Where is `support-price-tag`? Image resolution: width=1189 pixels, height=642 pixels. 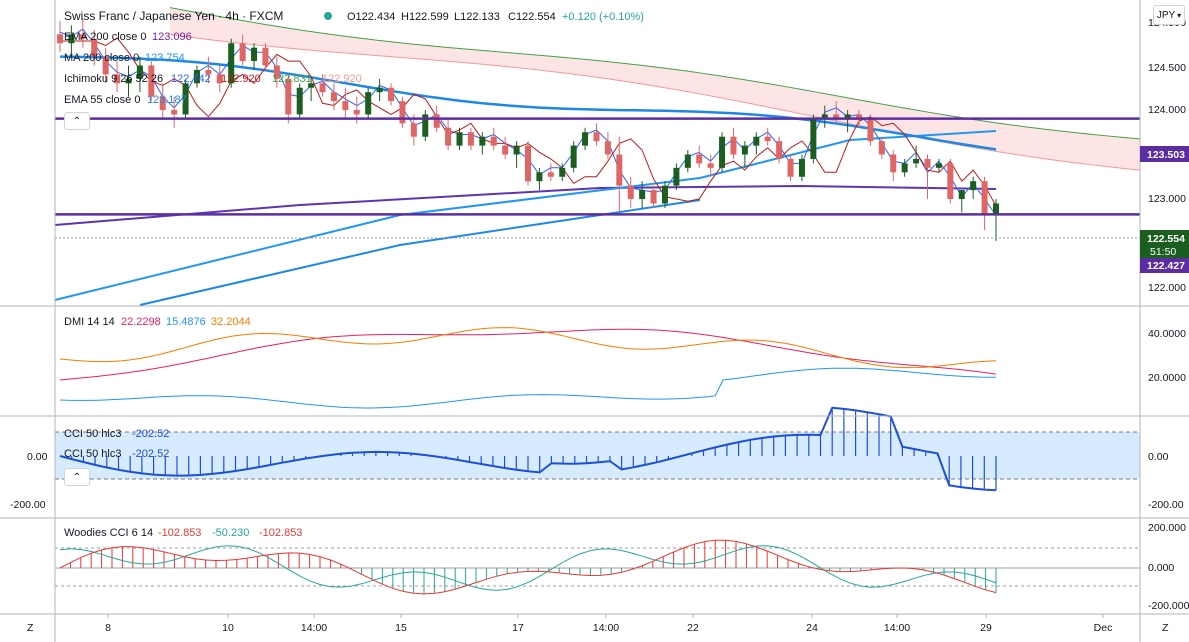
support-price-tag is located at coordinates (1164, 265).